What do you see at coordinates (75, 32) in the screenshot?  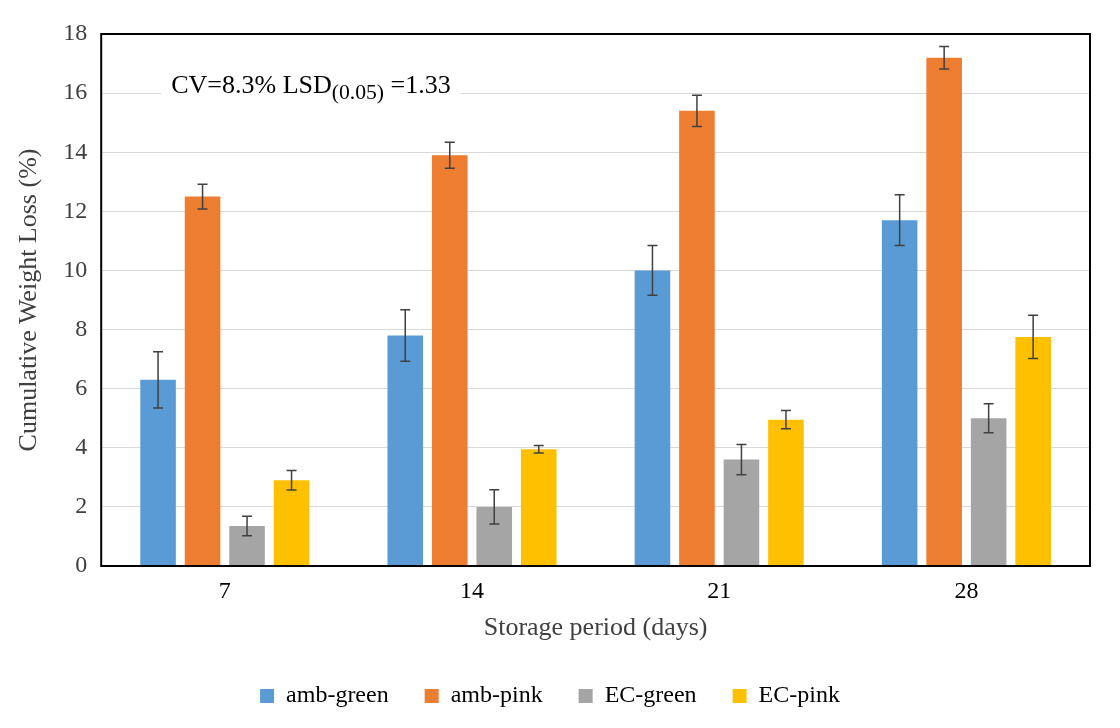 I see `y-tick-label: 18` at bounding box center [75, 32].